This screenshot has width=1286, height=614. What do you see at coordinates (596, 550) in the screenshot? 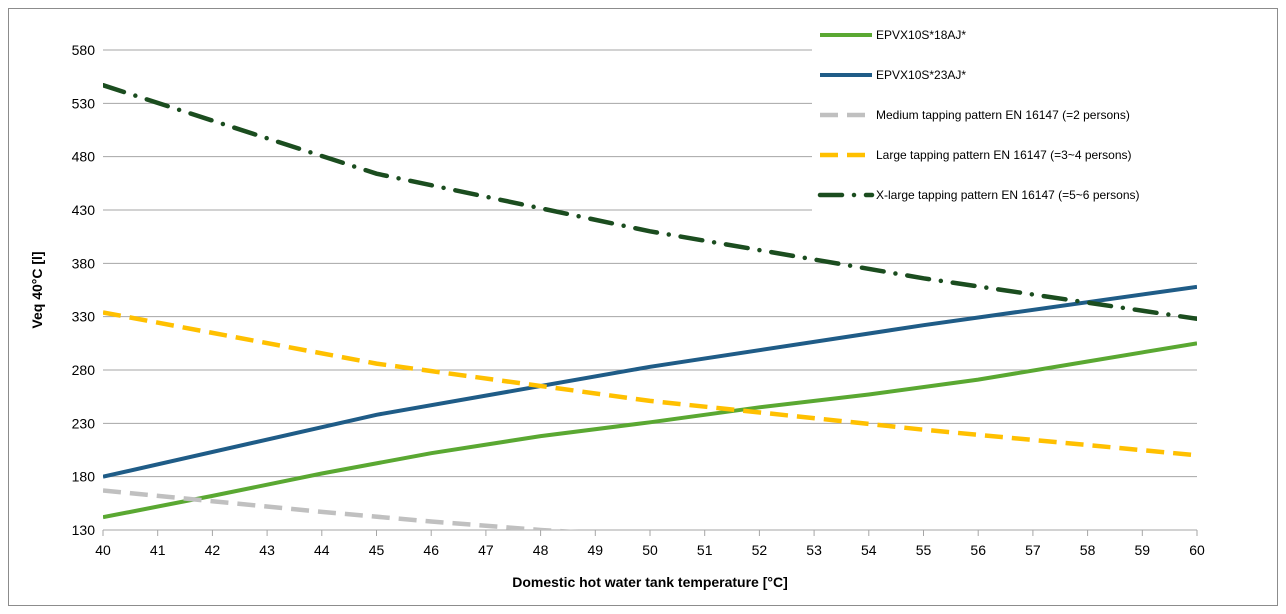
I see `x-tick-label: 49` at bounding box center [596, 550].